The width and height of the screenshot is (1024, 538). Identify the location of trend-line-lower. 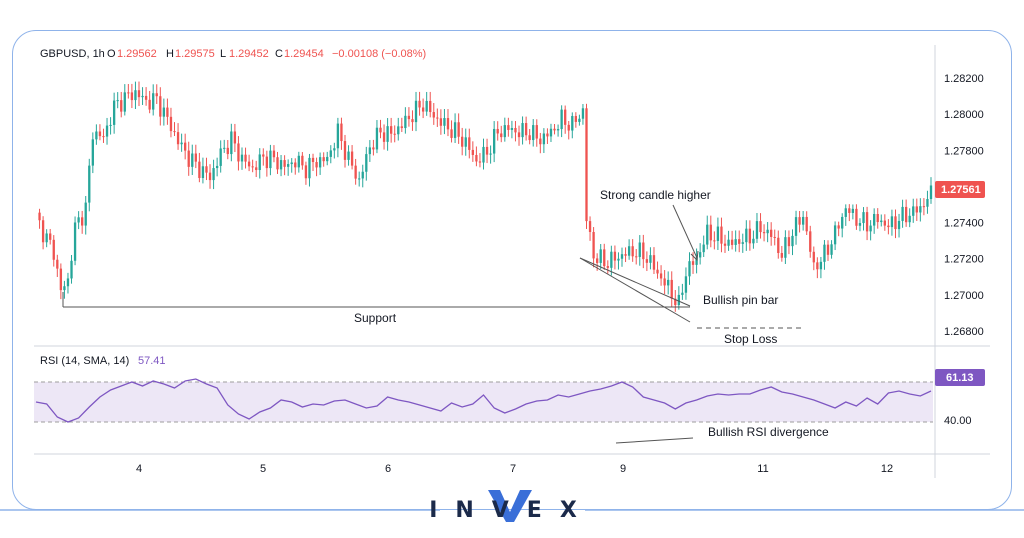
(635, 290).